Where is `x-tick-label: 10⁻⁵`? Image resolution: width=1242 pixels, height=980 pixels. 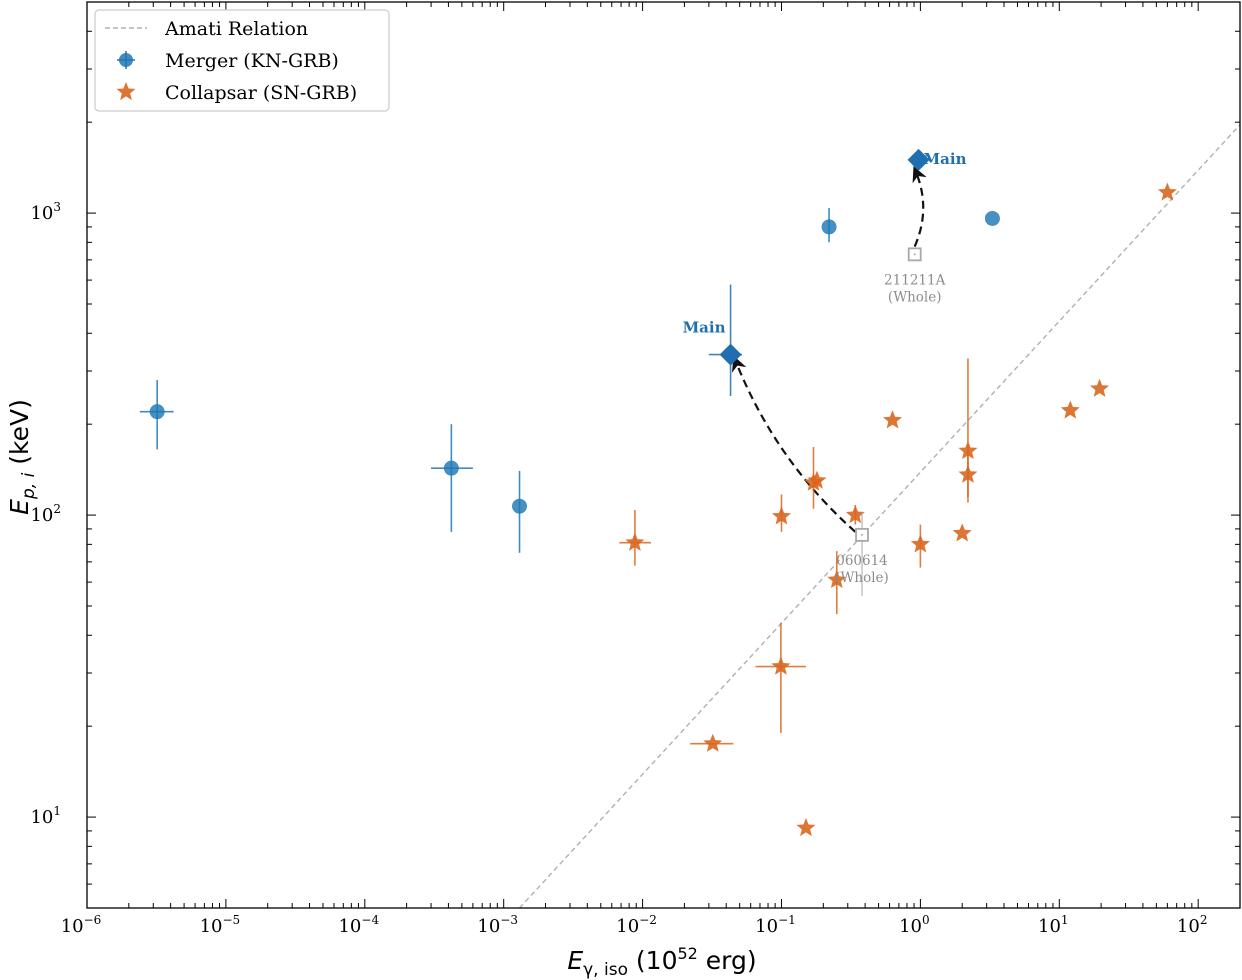 x-tick-label: 10⁻⁵ is located at coordinates (220, 925).